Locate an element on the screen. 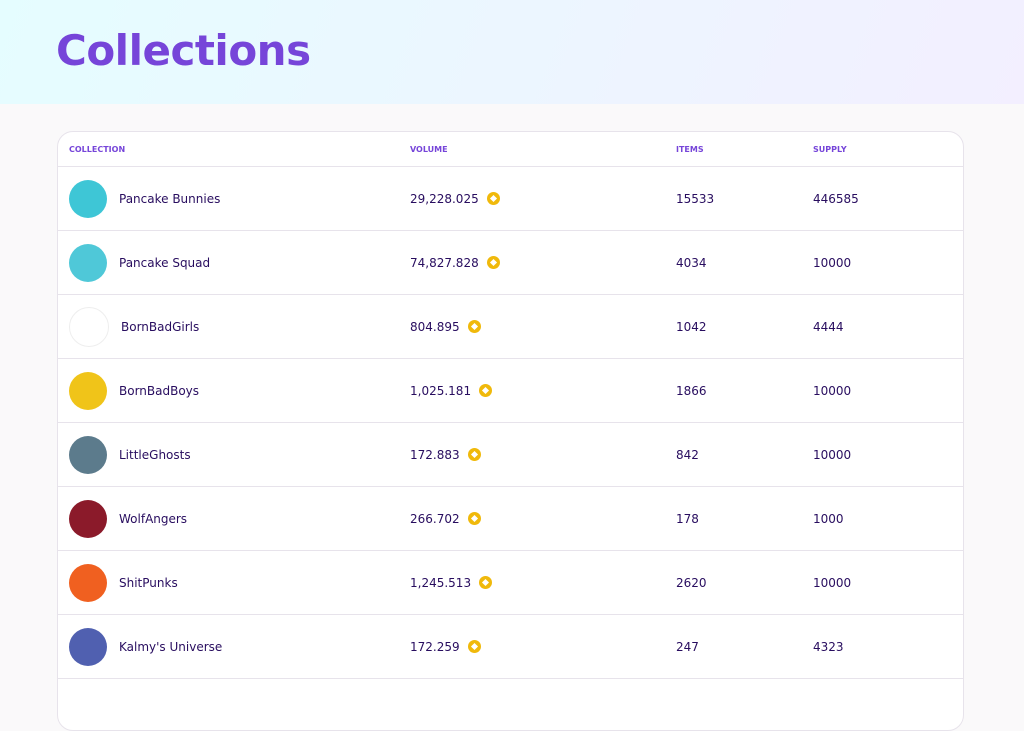 This screenshot has width=1024, height=731. collection-name: LittleGhosts is located at coordinates (155, 454).